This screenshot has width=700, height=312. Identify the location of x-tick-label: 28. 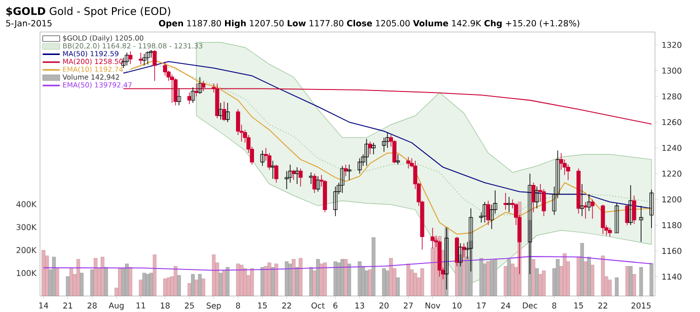
(92, 305).